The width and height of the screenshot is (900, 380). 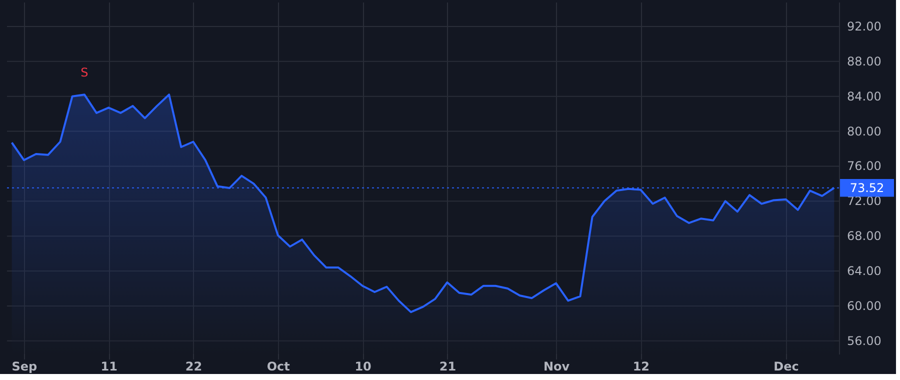 I want to click on y-tick-label: 56.00, so click(x=864, y=341).